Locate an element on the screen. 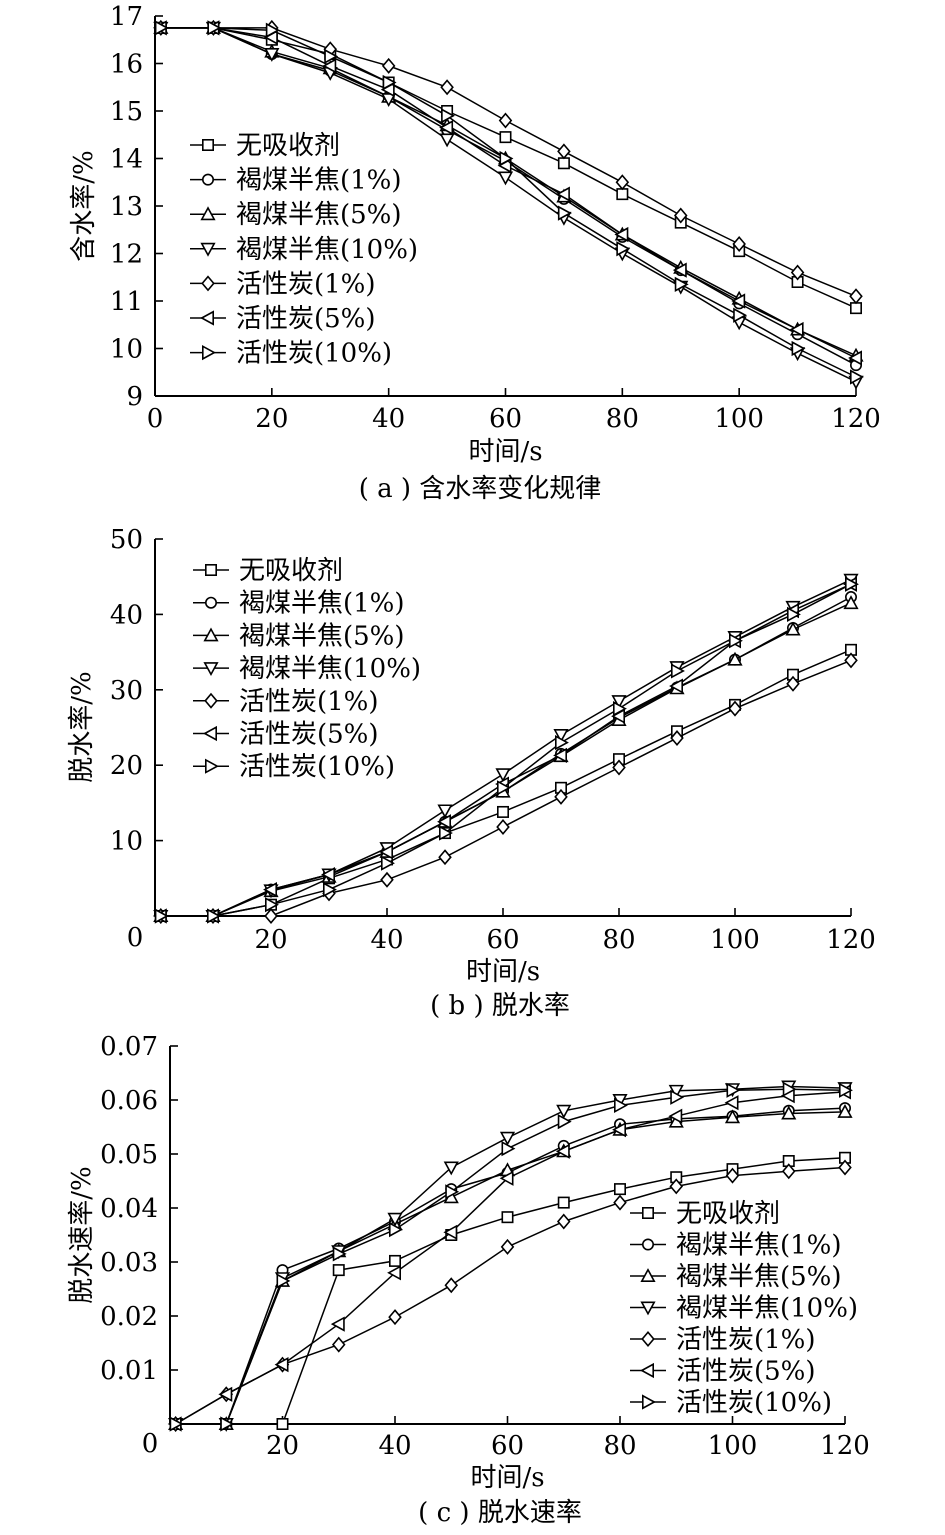  legend-label: 褐煤半焦(5%) is located at coordinates (322, 636).